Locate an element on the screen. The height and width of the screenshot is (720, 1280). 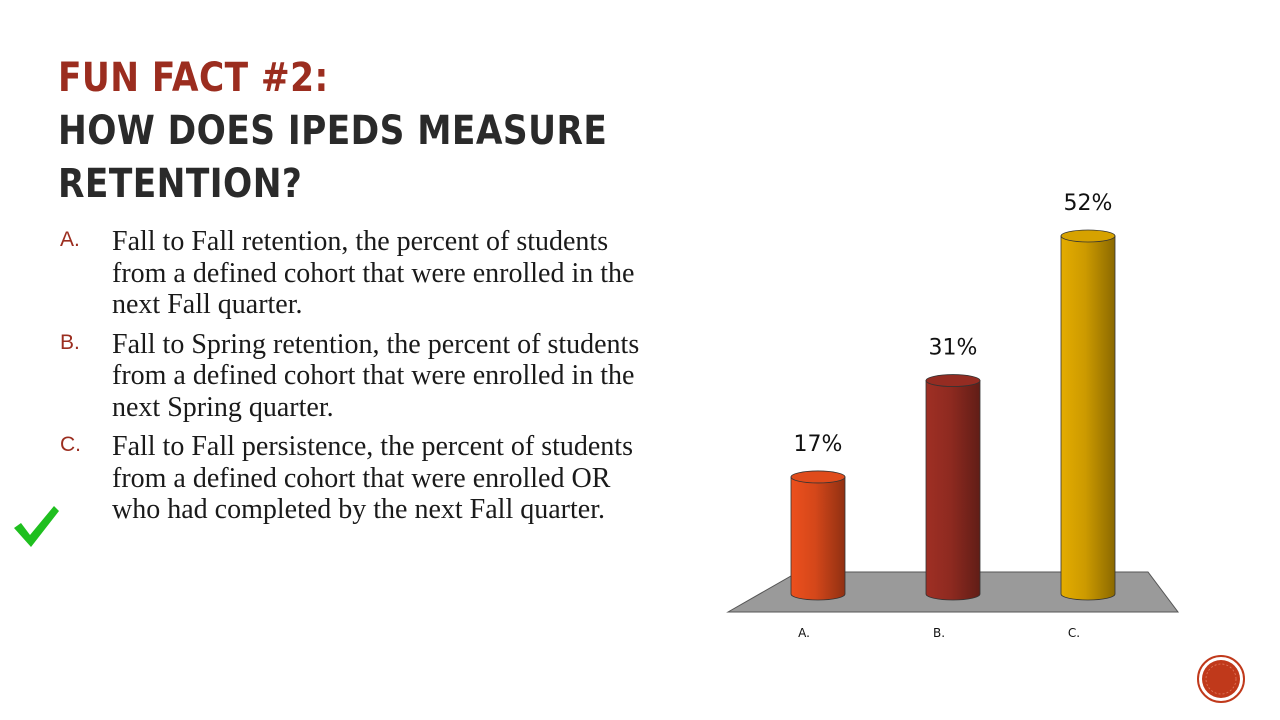
title-line-2: How does IPEDS measure is located at coordinates (333, 131).